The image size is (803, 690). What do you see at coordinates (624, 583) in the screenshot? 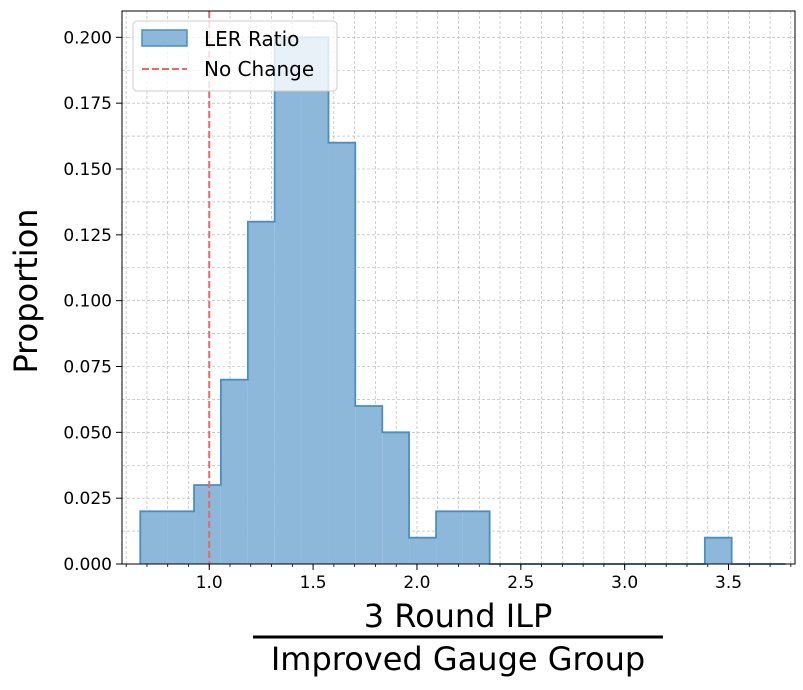
I see `x-tick-label: 3.0` at bounding box center [624, 583].